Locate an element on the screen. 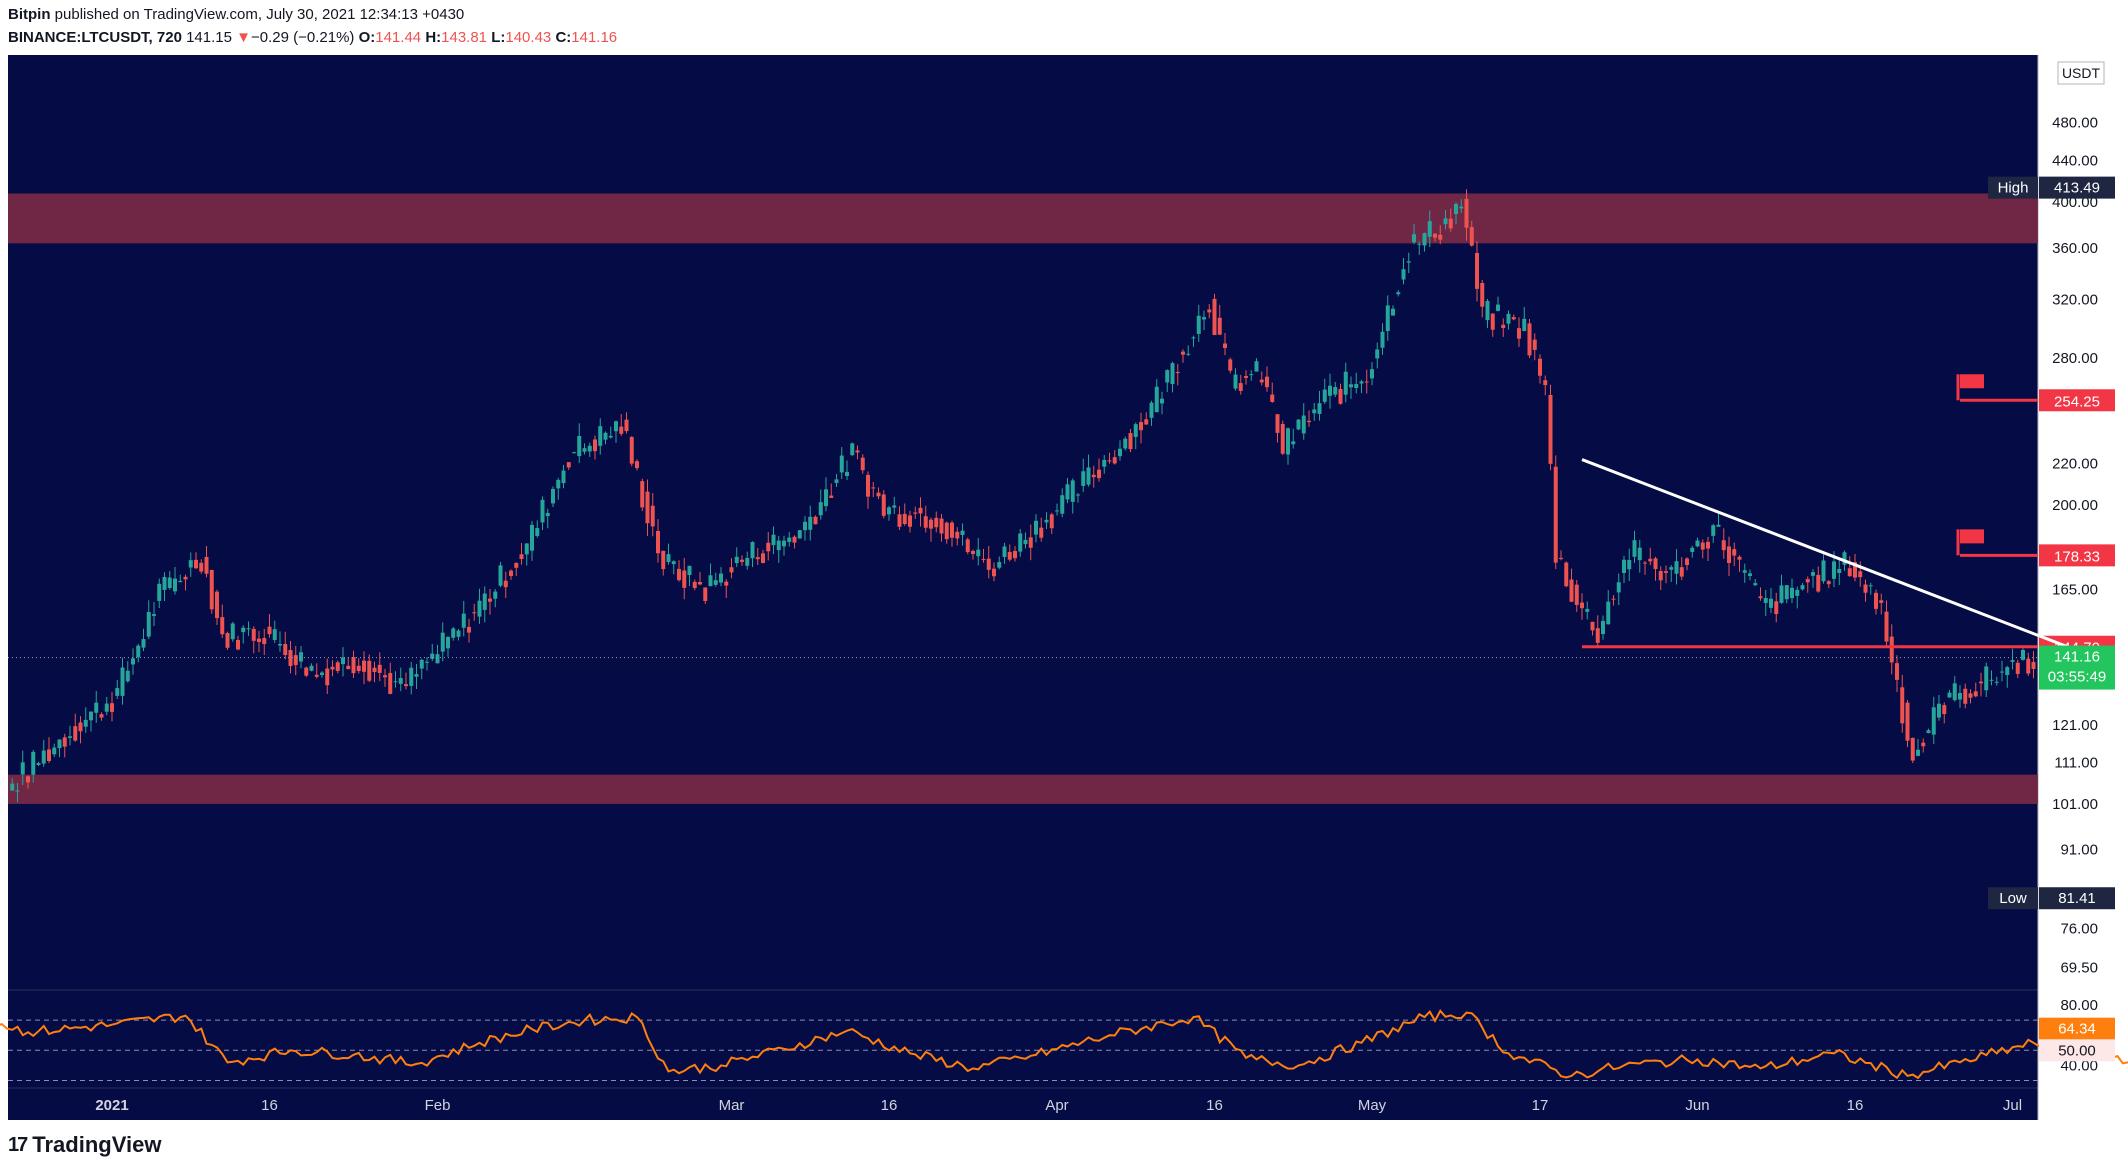 The image size is (2128, 1169). x-tick-label-1: 16 is located at coordinates (269, 1105).